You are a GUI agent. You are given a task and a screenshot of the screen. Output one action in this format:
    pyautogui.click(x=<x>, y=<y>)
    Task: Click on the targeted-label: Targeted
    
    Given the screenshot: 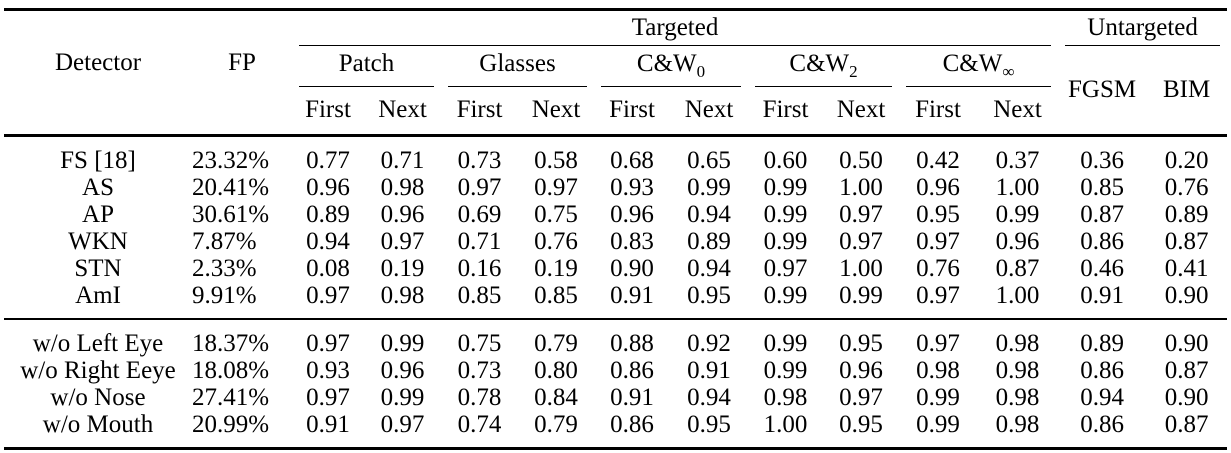 What is the action you would take?
    pyautogui.click(x=675, y=28)
    